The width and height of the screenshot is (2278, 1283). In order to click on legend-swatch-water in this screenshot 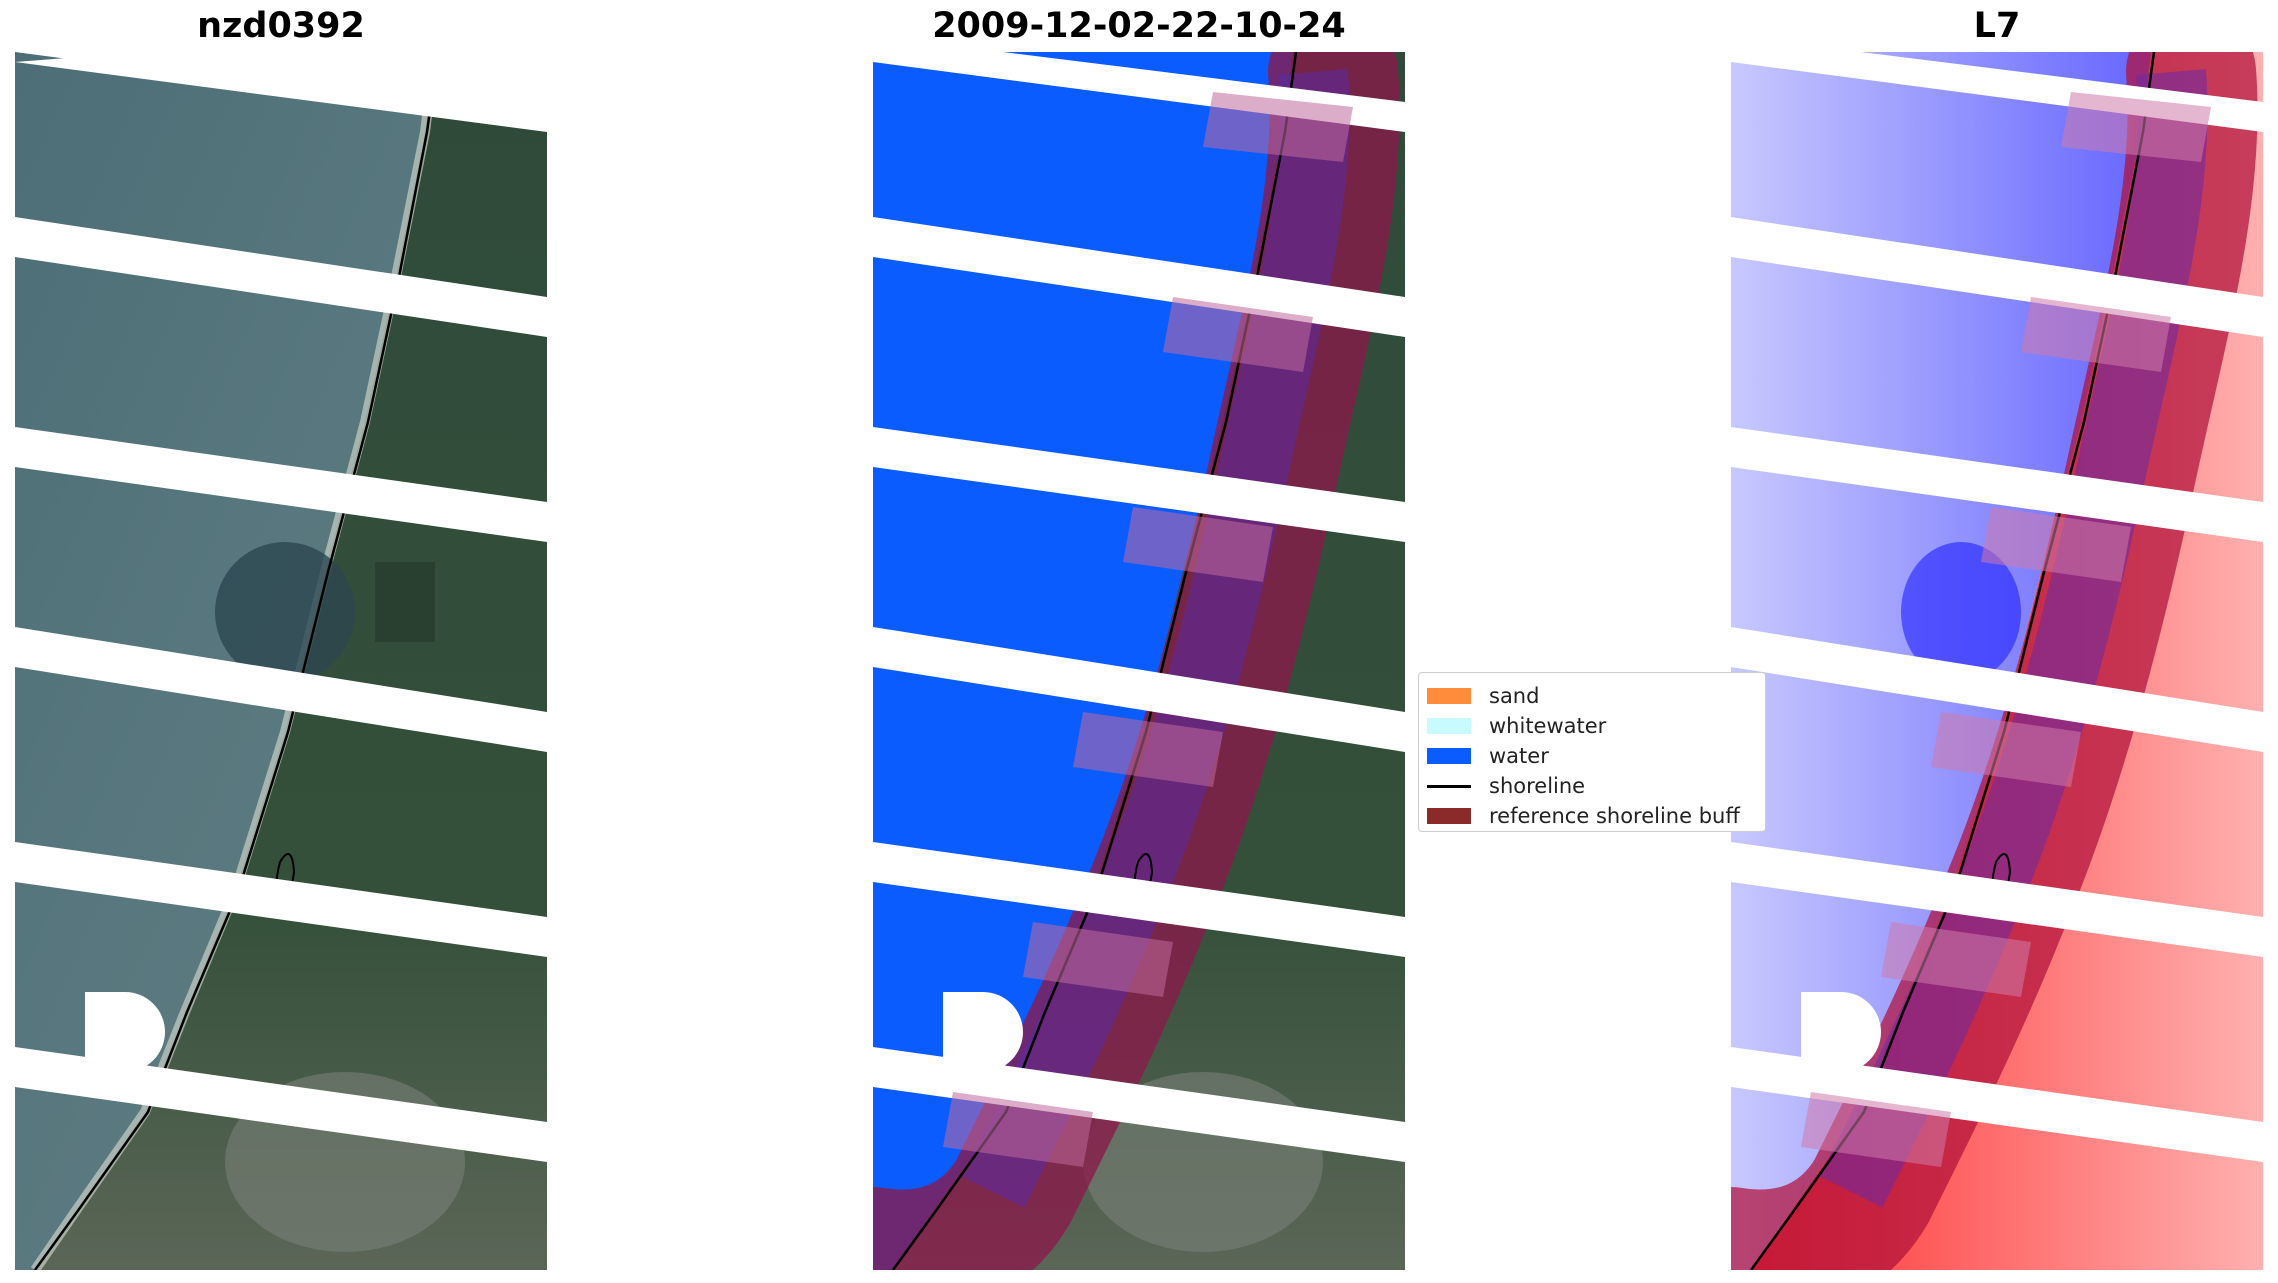, I will do `click(1449, 756)`.